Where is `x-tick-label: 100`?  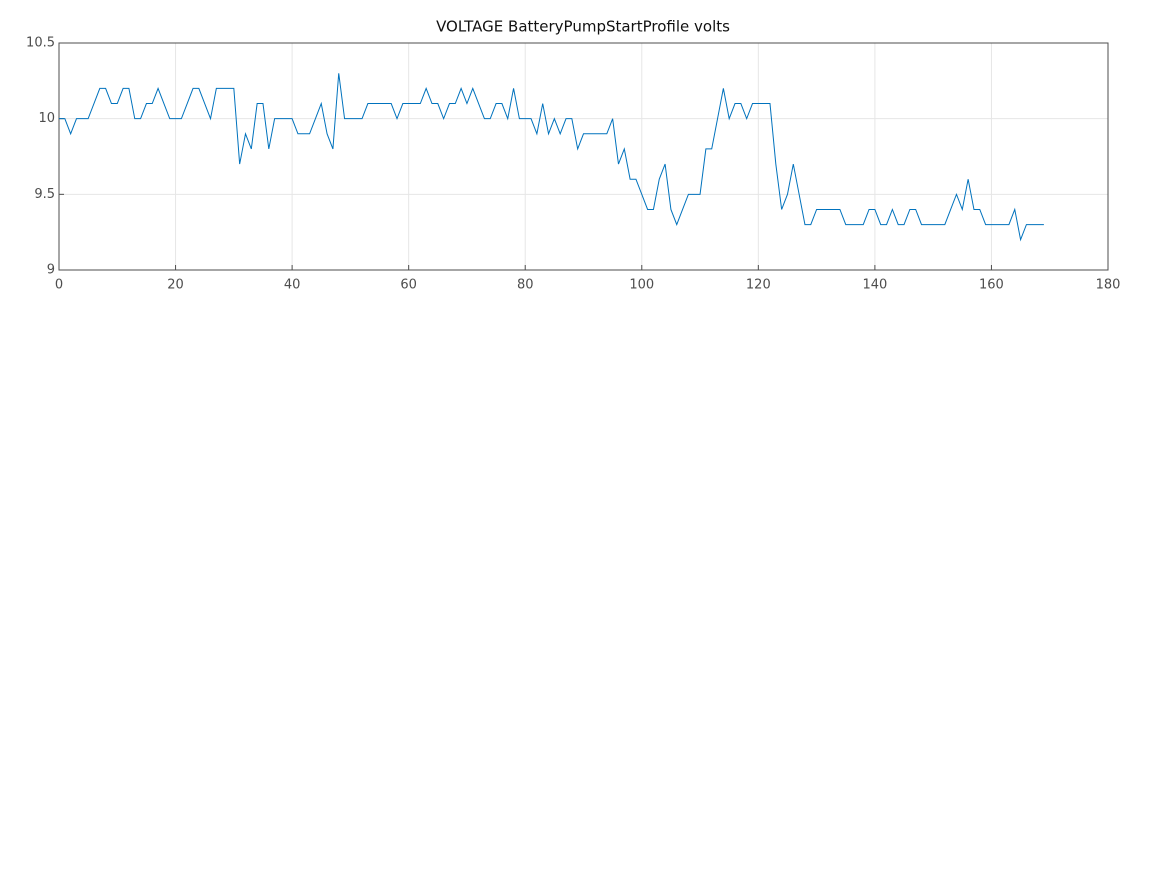 x-tick-label: 100 is located at coordinates (641, 285).